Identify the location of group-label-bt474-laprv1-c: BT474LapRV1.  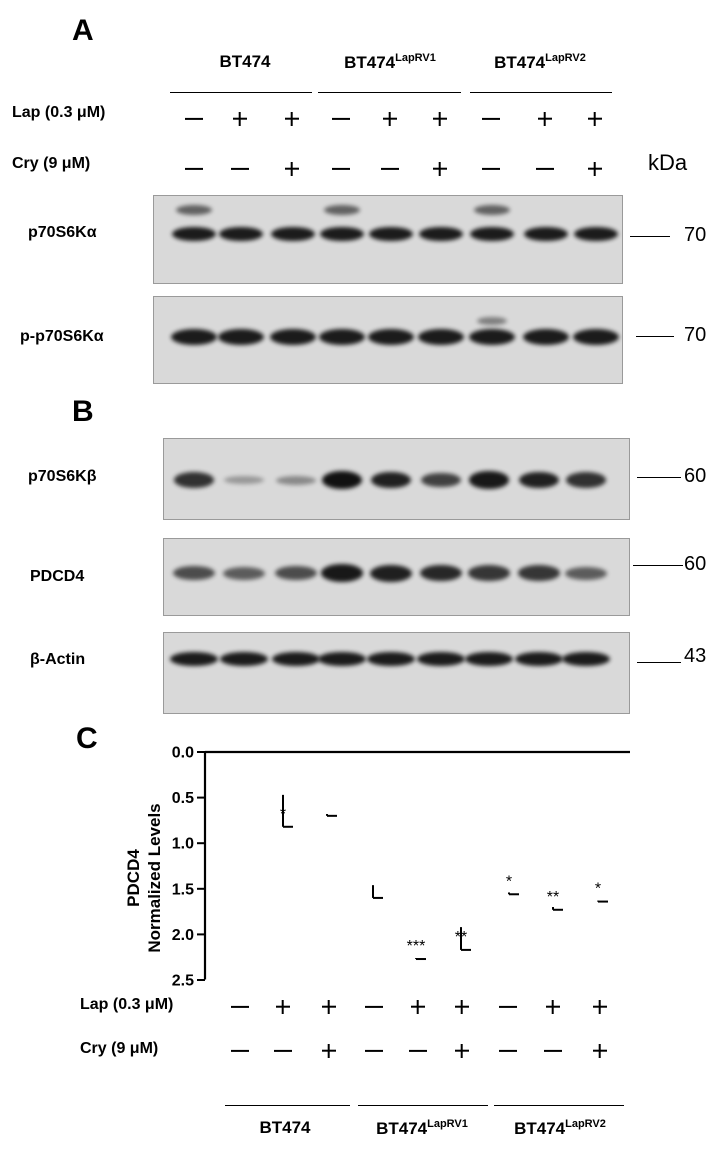
(422, 1128).